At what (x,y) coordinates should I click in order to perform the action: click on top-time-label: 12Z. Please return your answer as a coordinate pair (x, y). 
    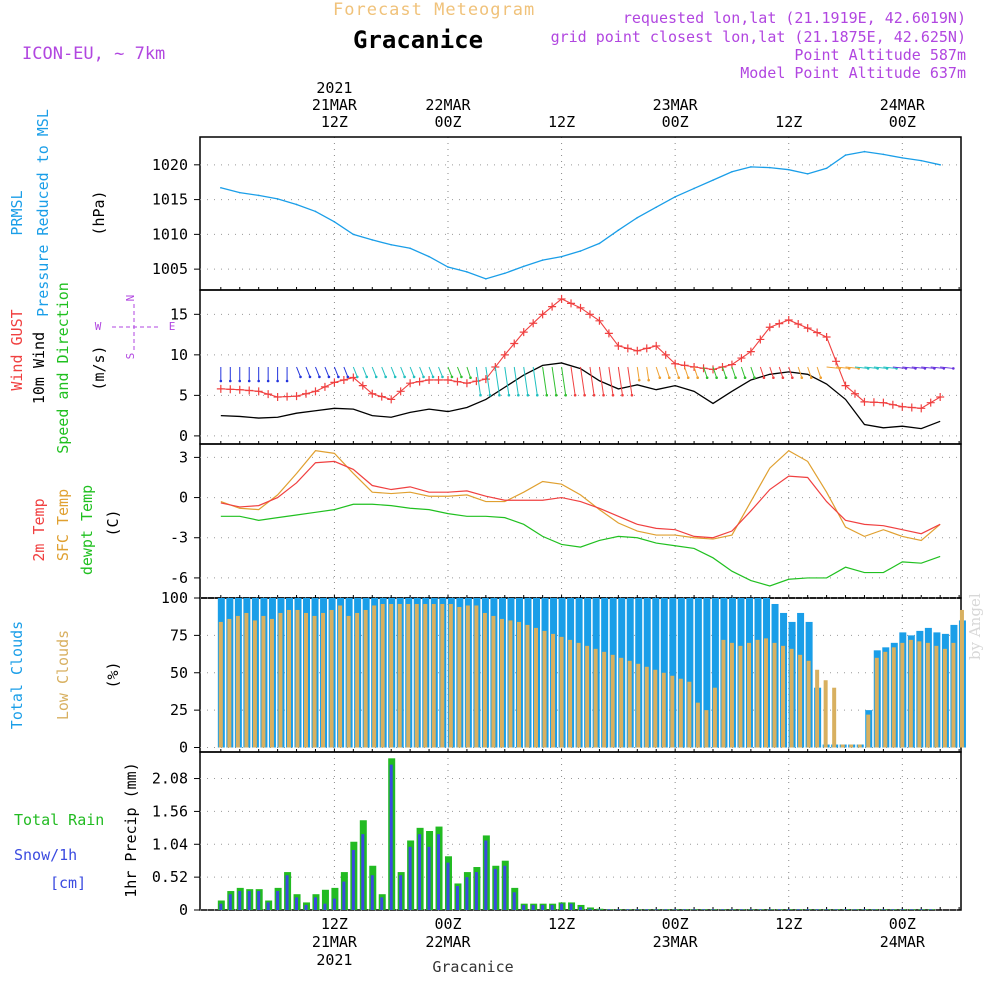
    Looking at the image, I should click on (788, 122).